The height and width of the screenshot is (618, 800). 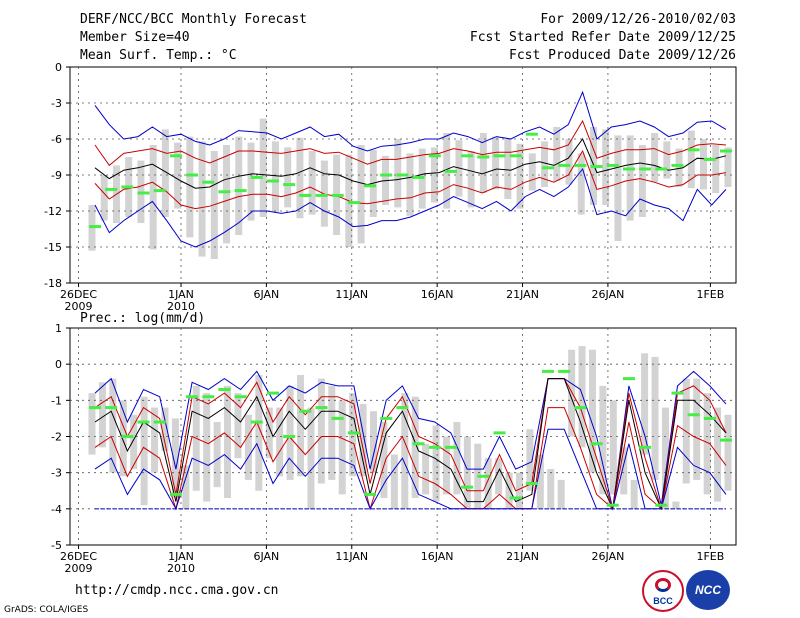 What do you see at coordinates (46, 610) in the screenshot?
I see `grads-credit: GrADS: COLA/IGES` at bounding box center [46, 610].